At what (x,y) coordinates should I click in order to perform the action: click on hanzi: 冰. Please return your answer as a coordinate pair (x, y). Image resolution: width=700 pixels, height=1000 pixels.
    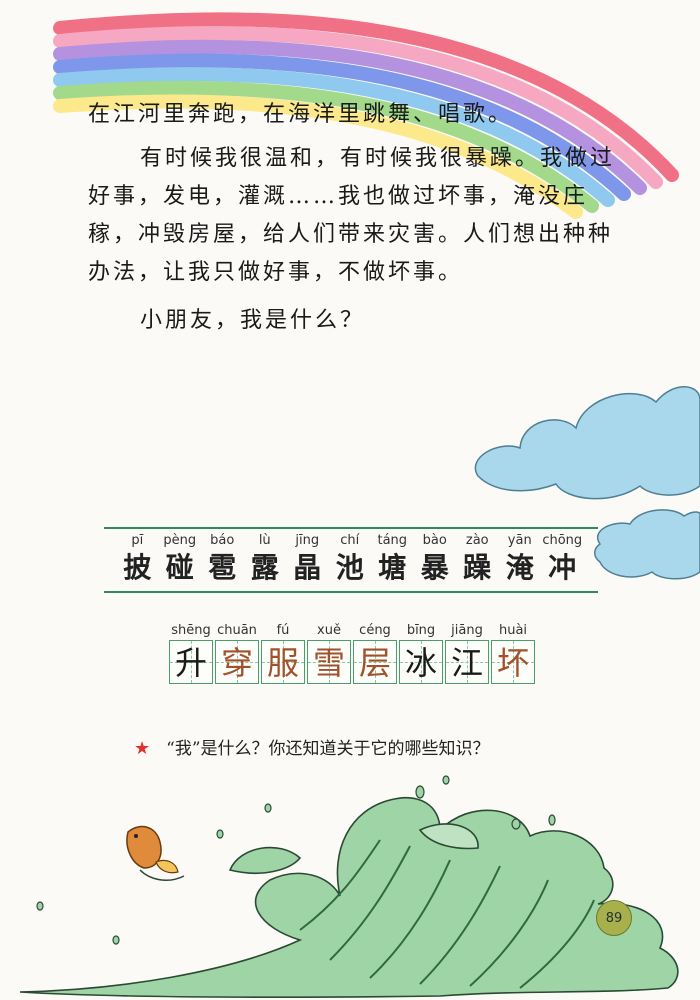
    Looking at the image, I should click on (420, 663).